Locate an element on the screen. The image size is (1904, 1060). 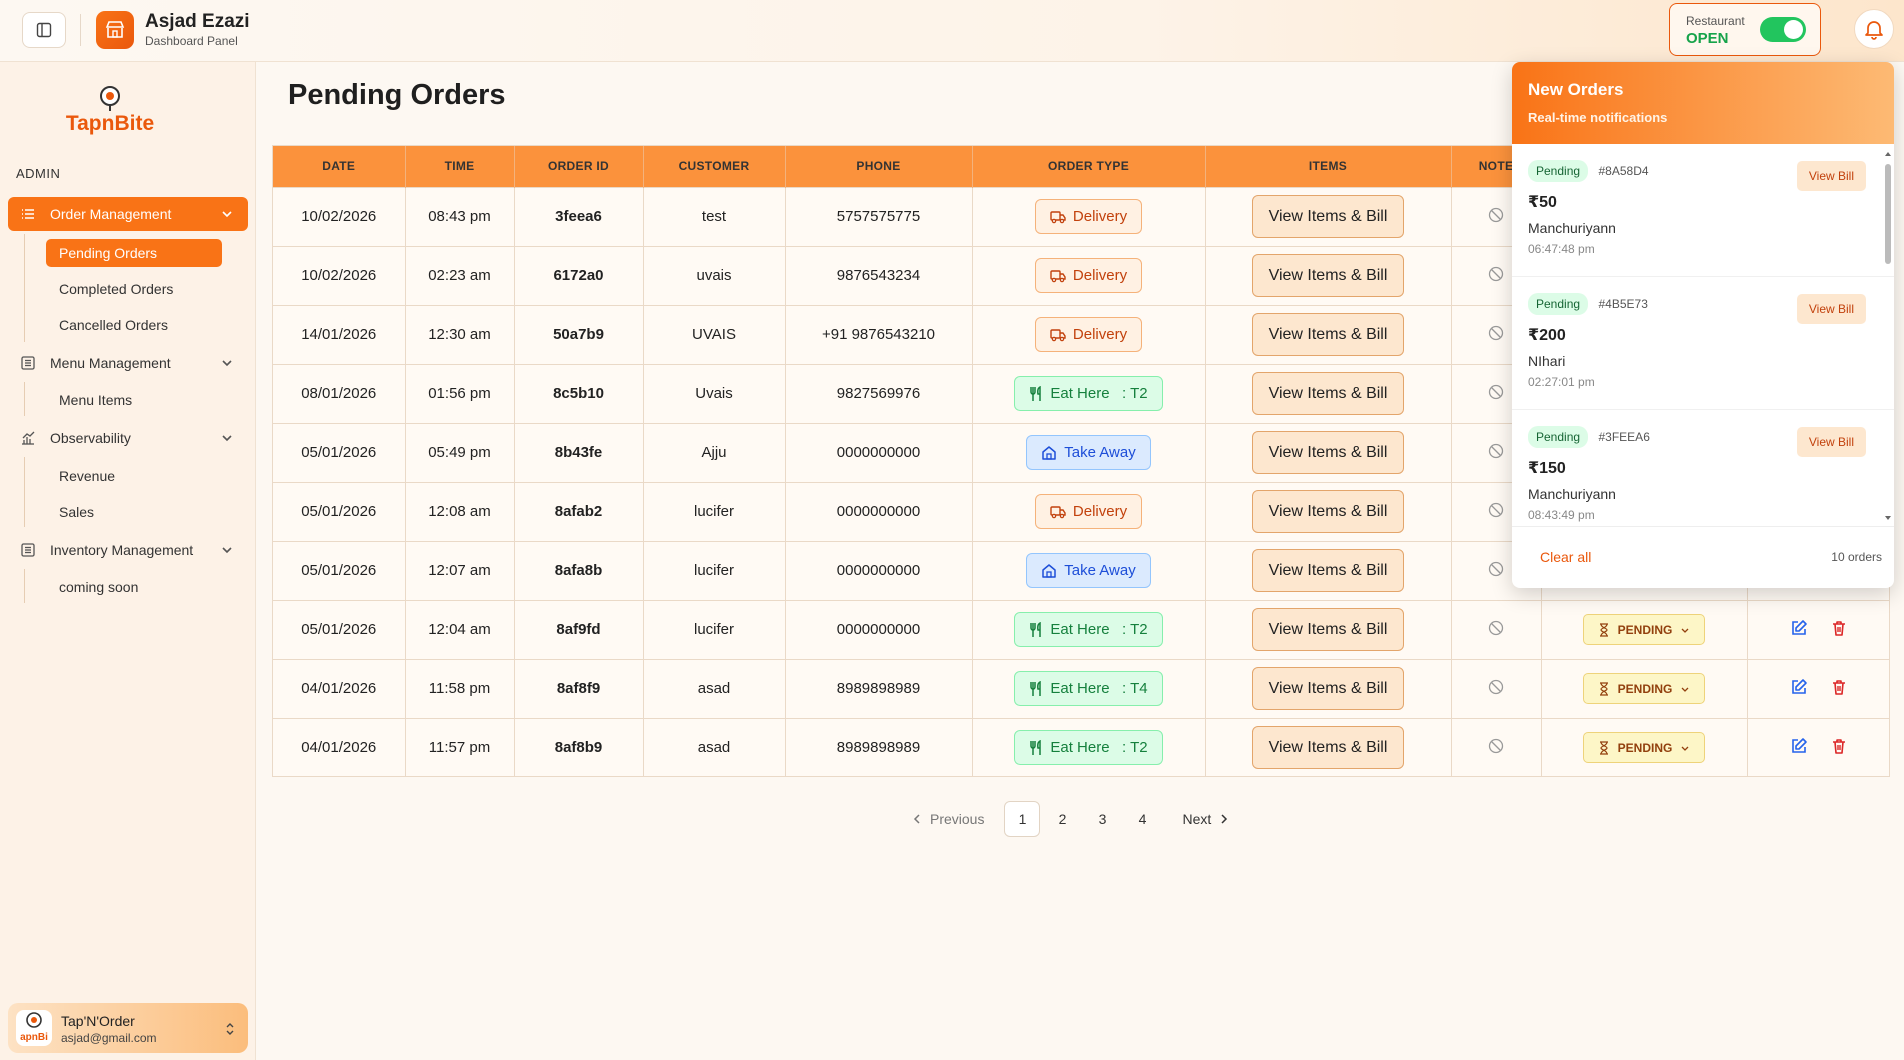
previous-label: Previous is located at coordinates (957, 819).